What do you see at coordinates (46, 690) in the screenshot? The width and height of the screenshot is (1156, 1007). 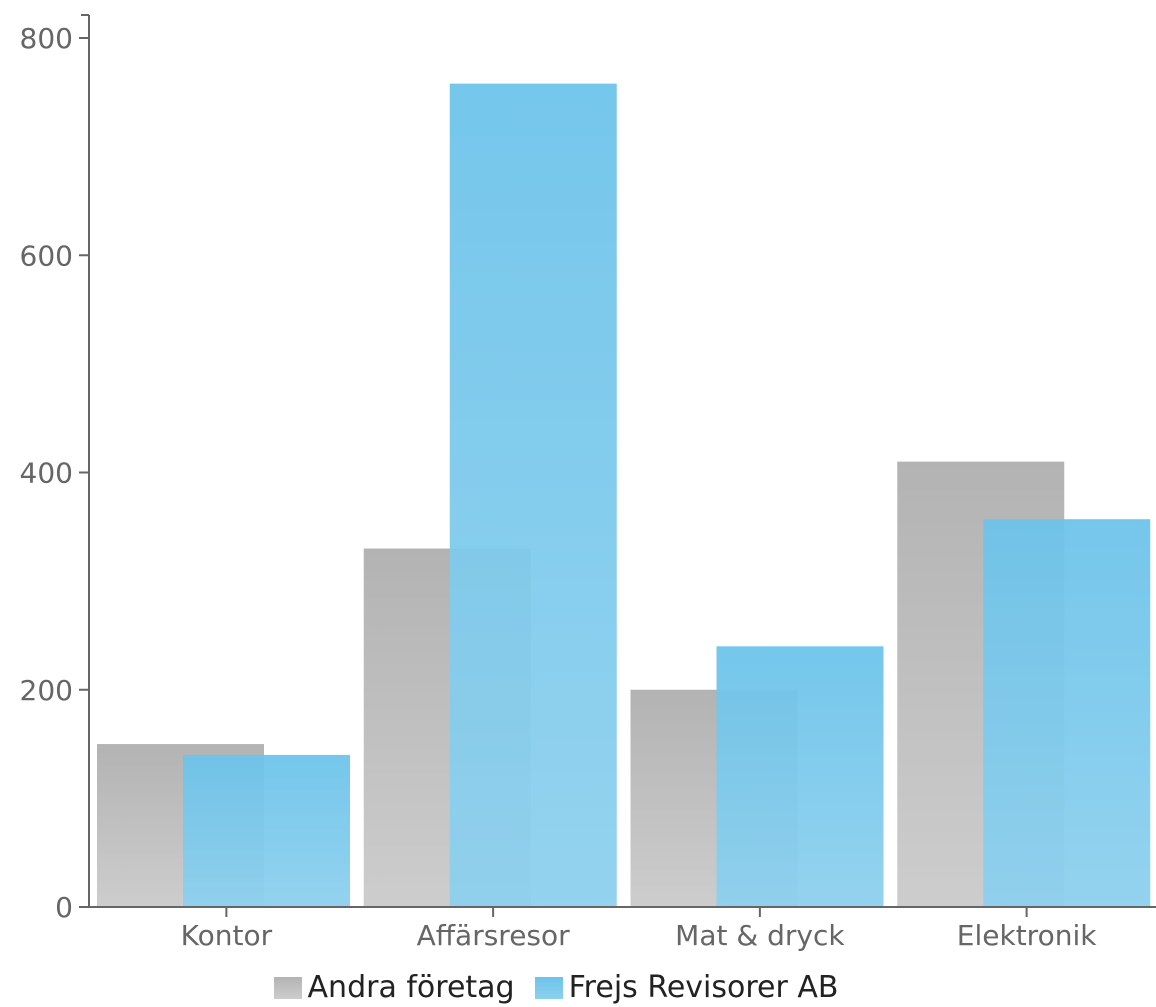 I see `y-tick-label: 200` at bounding box center [46, 690].